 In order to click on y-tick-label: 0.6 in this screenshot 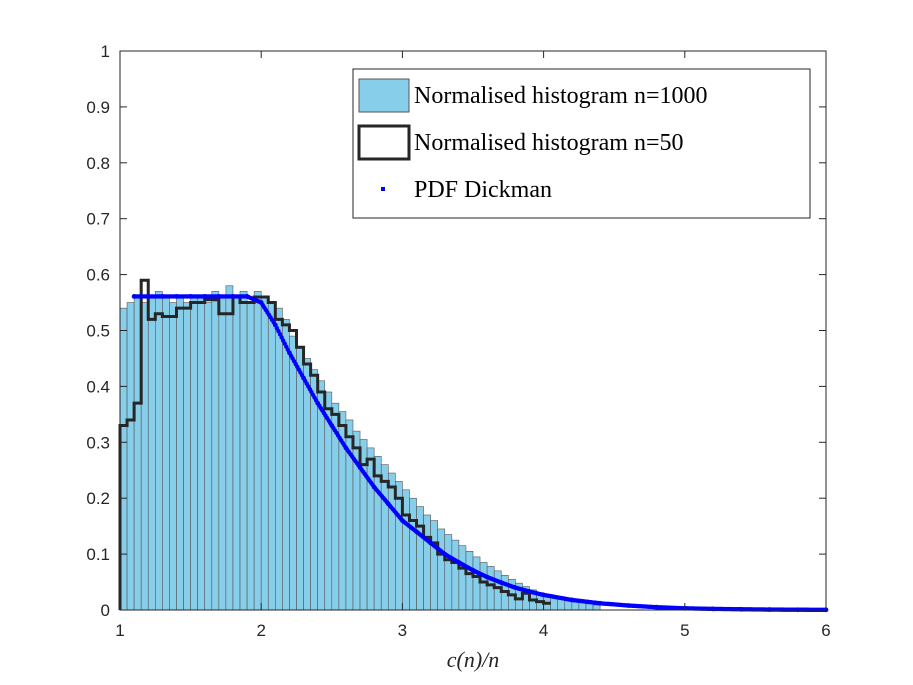, I will do `click(98, 275)`.